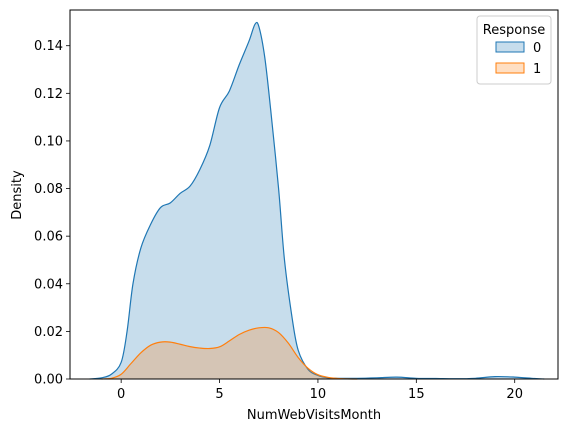 The image size is (576, 432). I want to click on x-tick-label: 15, so click(416, 394).